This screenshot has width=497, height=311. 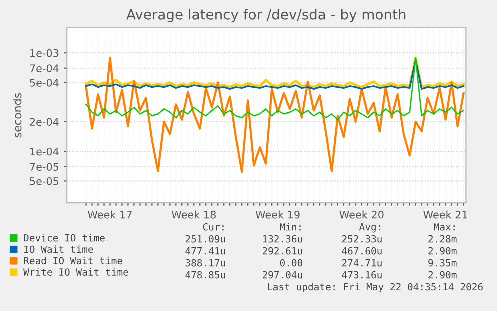 What do you see at coordinates (206, 263) in the screenshot?
I see `text: 388.17u` at bounding box center [206, 263].